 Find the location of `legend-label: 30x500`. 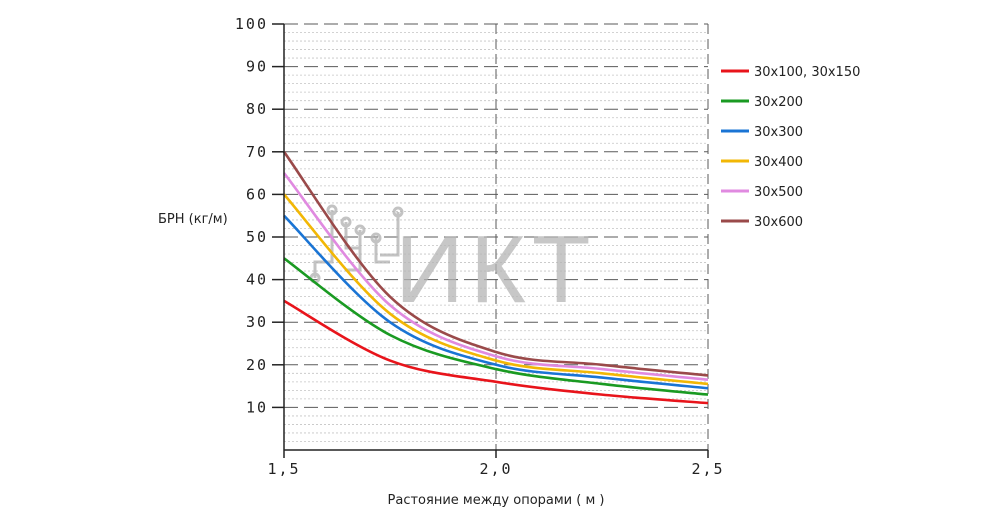

legend-label: 30x500 is located at coordinates (778, 192).